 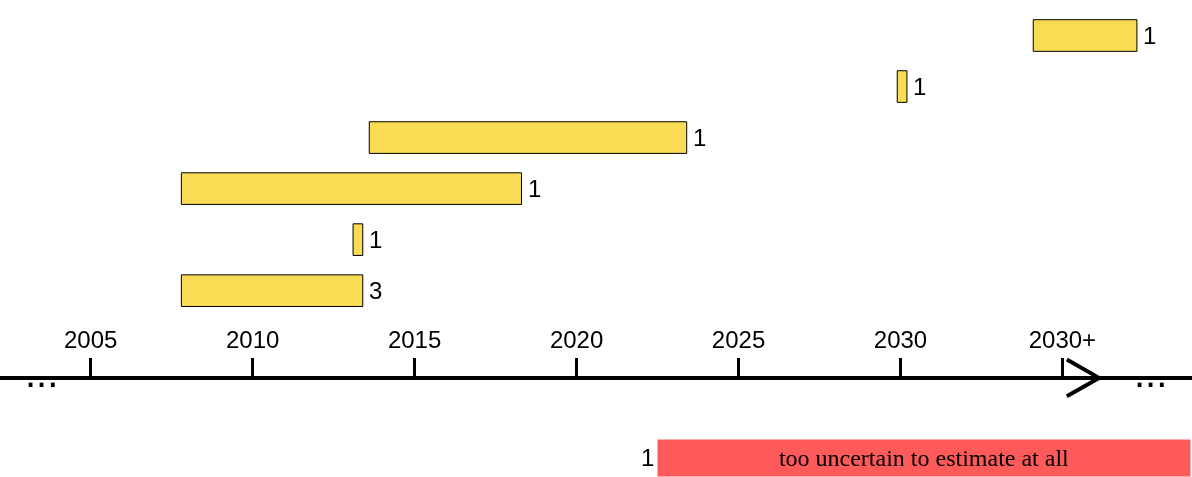 What do you see at coordinates (576, 340) in the screenshot?
I see `x-tick-label: 2020` at bounding box center [576, 340].